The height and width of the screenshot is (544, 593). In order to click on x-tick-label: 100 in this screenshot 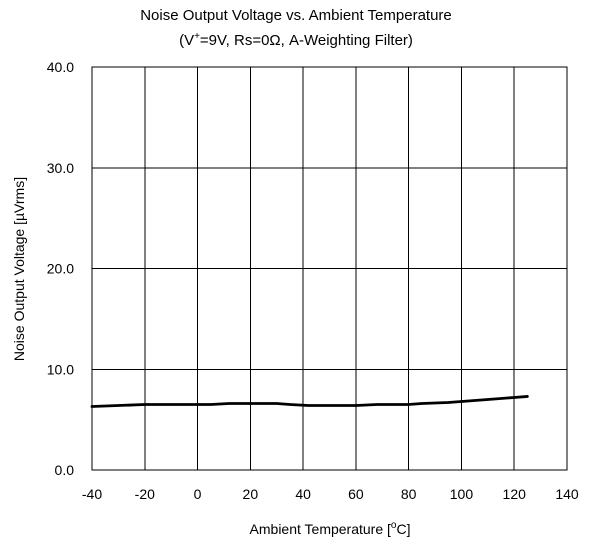, I will do `click(462, 494)`.